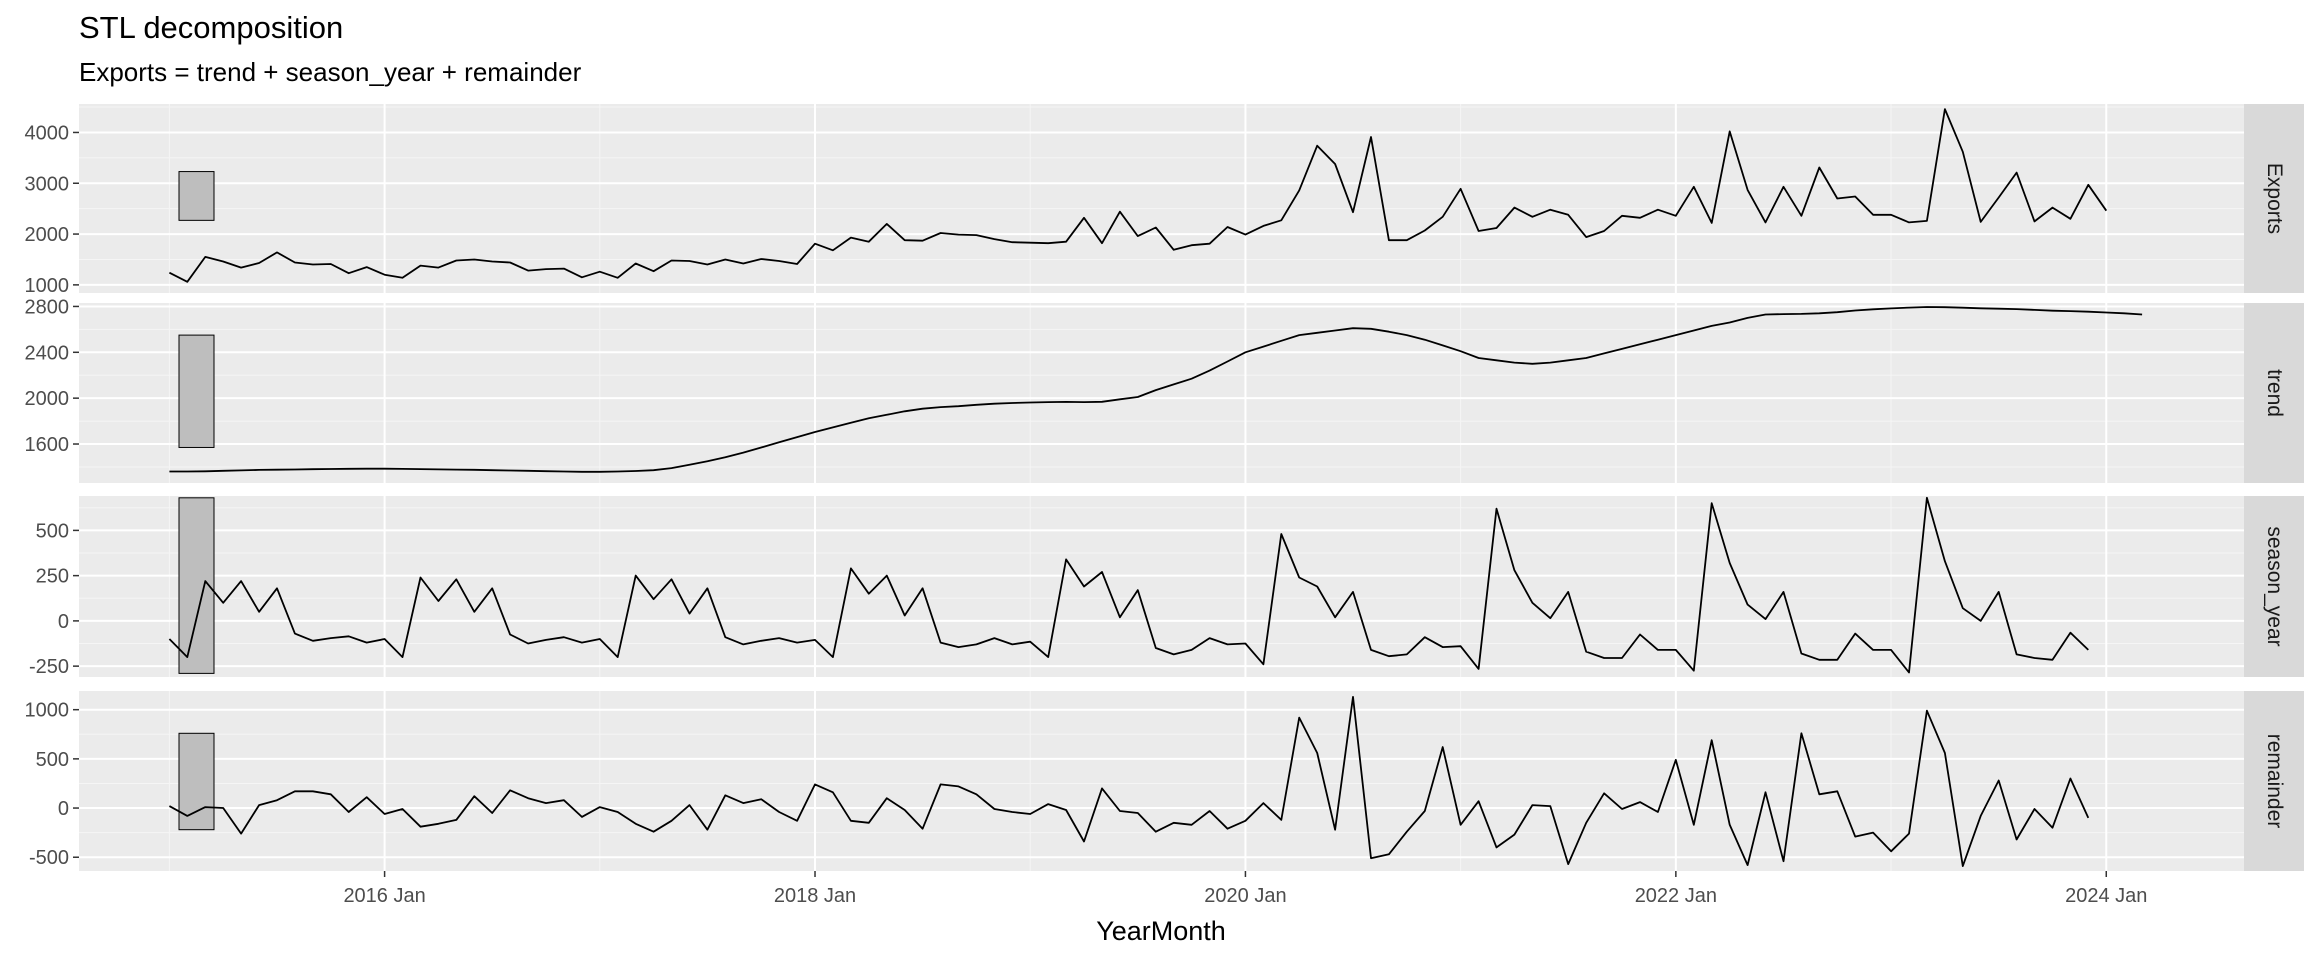  What do you see at coordinates (47, 353) in the screenshot?
I see `y-tick-label: 2400` at bounding box center [47, 353].